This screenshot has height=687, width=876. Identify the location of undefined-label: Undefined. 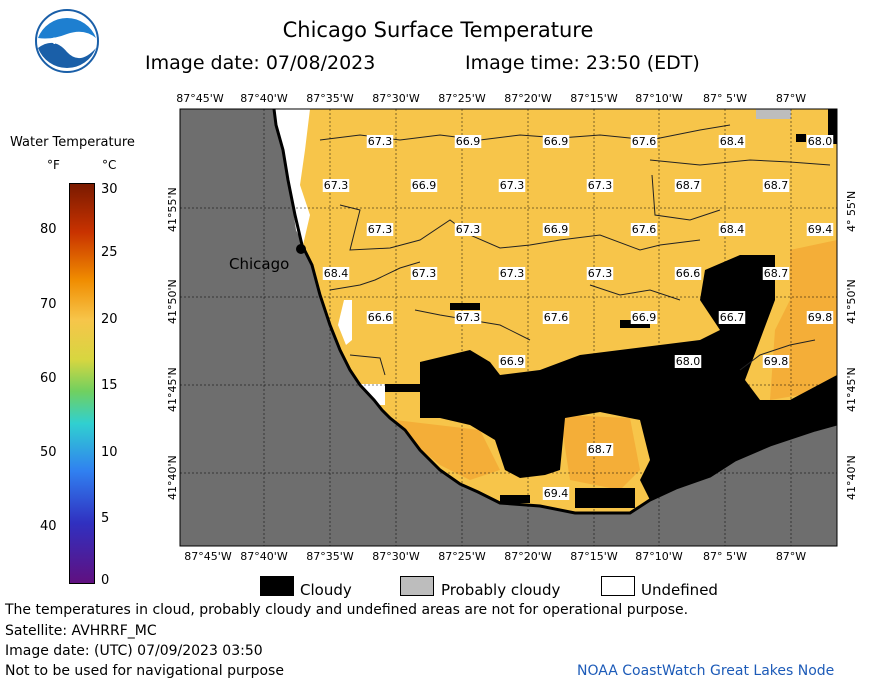
(679, 590).